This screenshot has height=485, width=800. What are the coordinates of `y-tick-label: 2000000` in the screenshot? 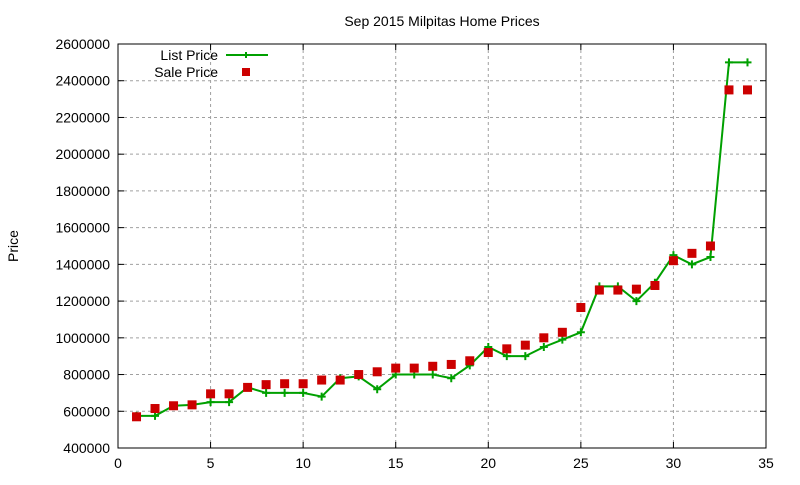 It's located at (82, 154).